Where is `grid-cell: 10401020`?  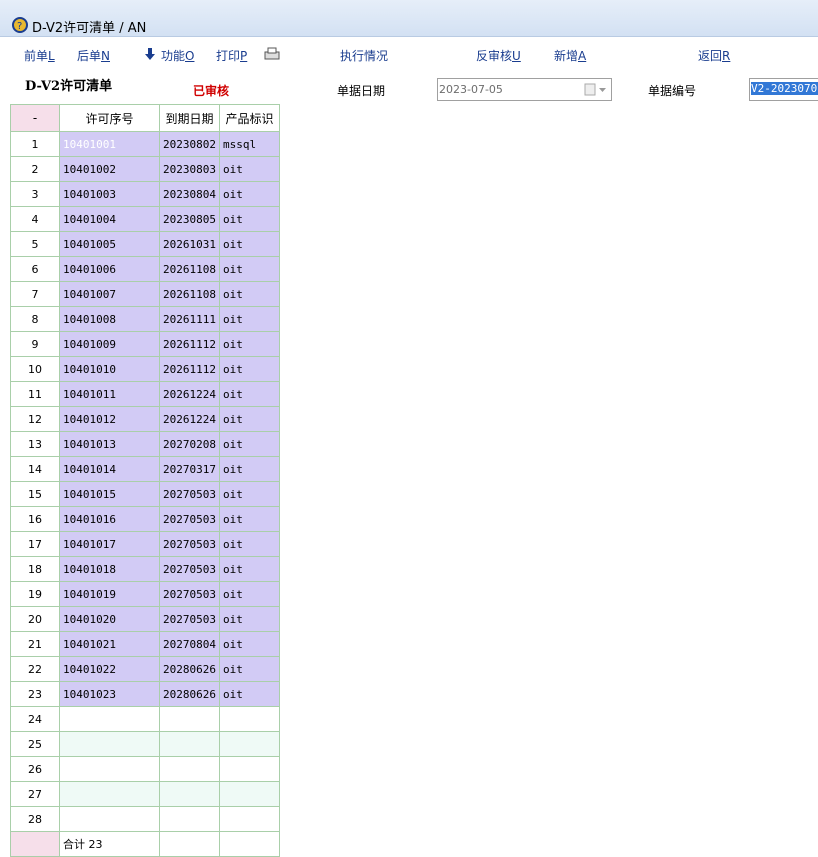 grid-cell: 10401020 is located at coordinates (109, 619).